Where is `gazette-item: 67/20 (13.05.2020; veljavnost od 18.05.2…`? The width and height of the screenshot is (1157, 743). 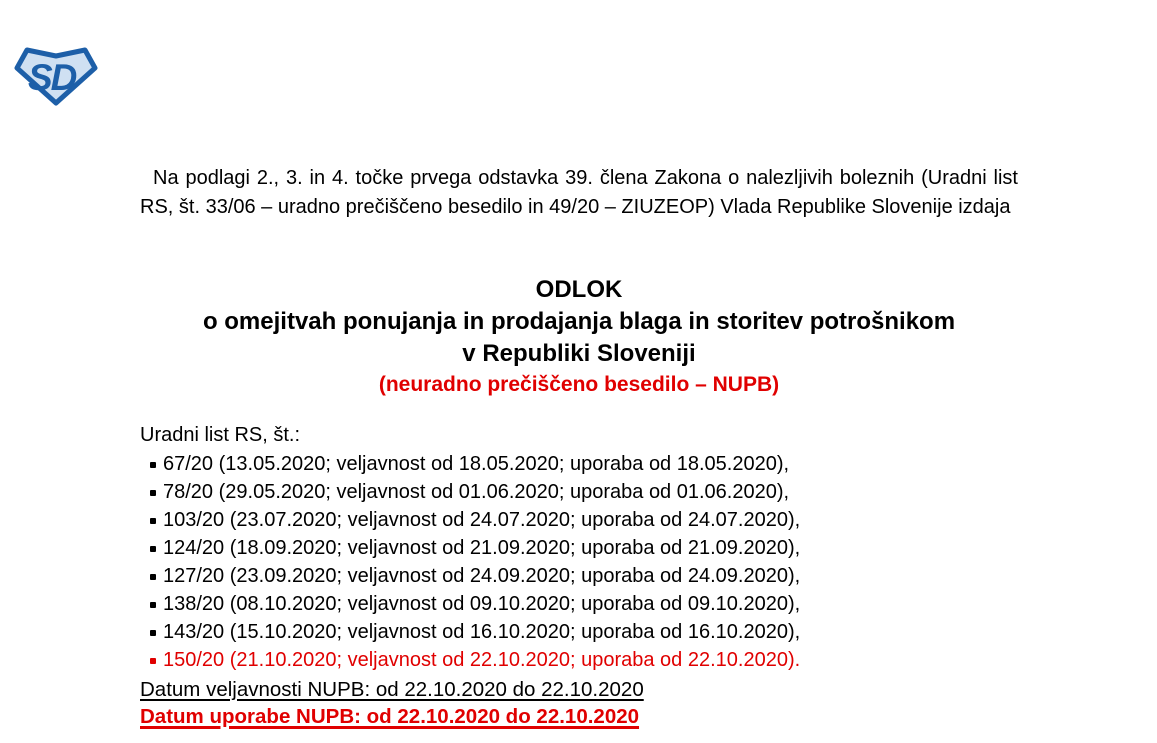 gazette-item: 67/20 (13.05.2020; veljavnost od 18.05.2… is located at coordinates (579, 464).